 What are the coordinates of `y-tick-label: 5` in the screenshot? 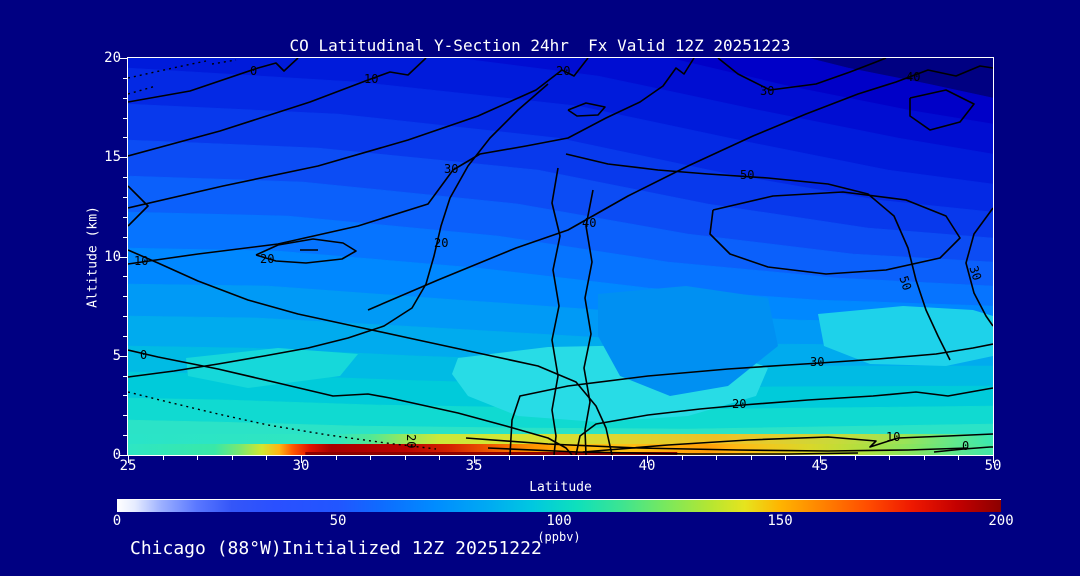 It's located at (116, 355).